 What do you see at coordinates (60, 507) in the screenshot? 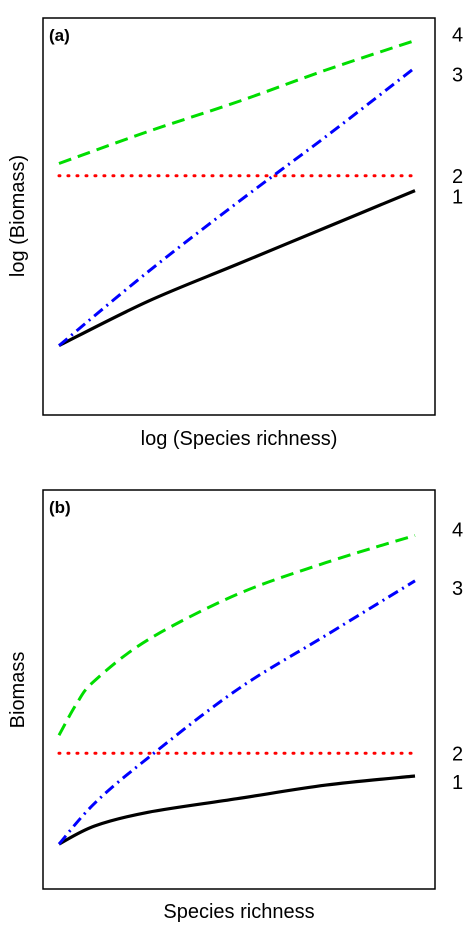
I see `panel-label: (b)` at bounding box center [60, 507].